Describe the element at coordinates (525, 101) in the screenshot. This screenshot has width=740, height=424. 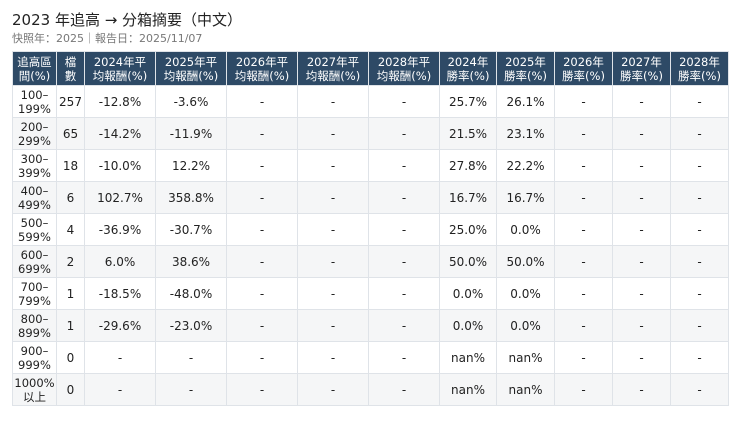
I see `value-cell: 26.1%` at that location.